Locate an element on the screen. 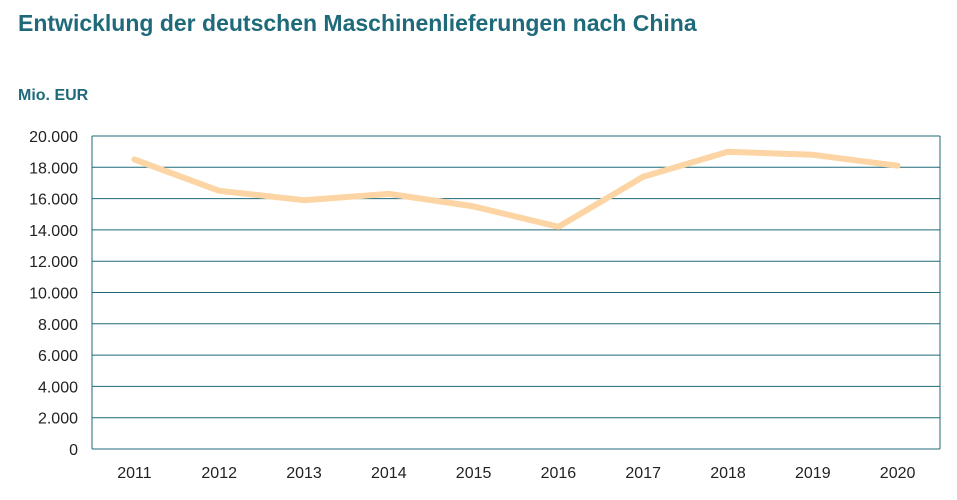  y-tick-label: 0 is located at coordinates (73, 450).